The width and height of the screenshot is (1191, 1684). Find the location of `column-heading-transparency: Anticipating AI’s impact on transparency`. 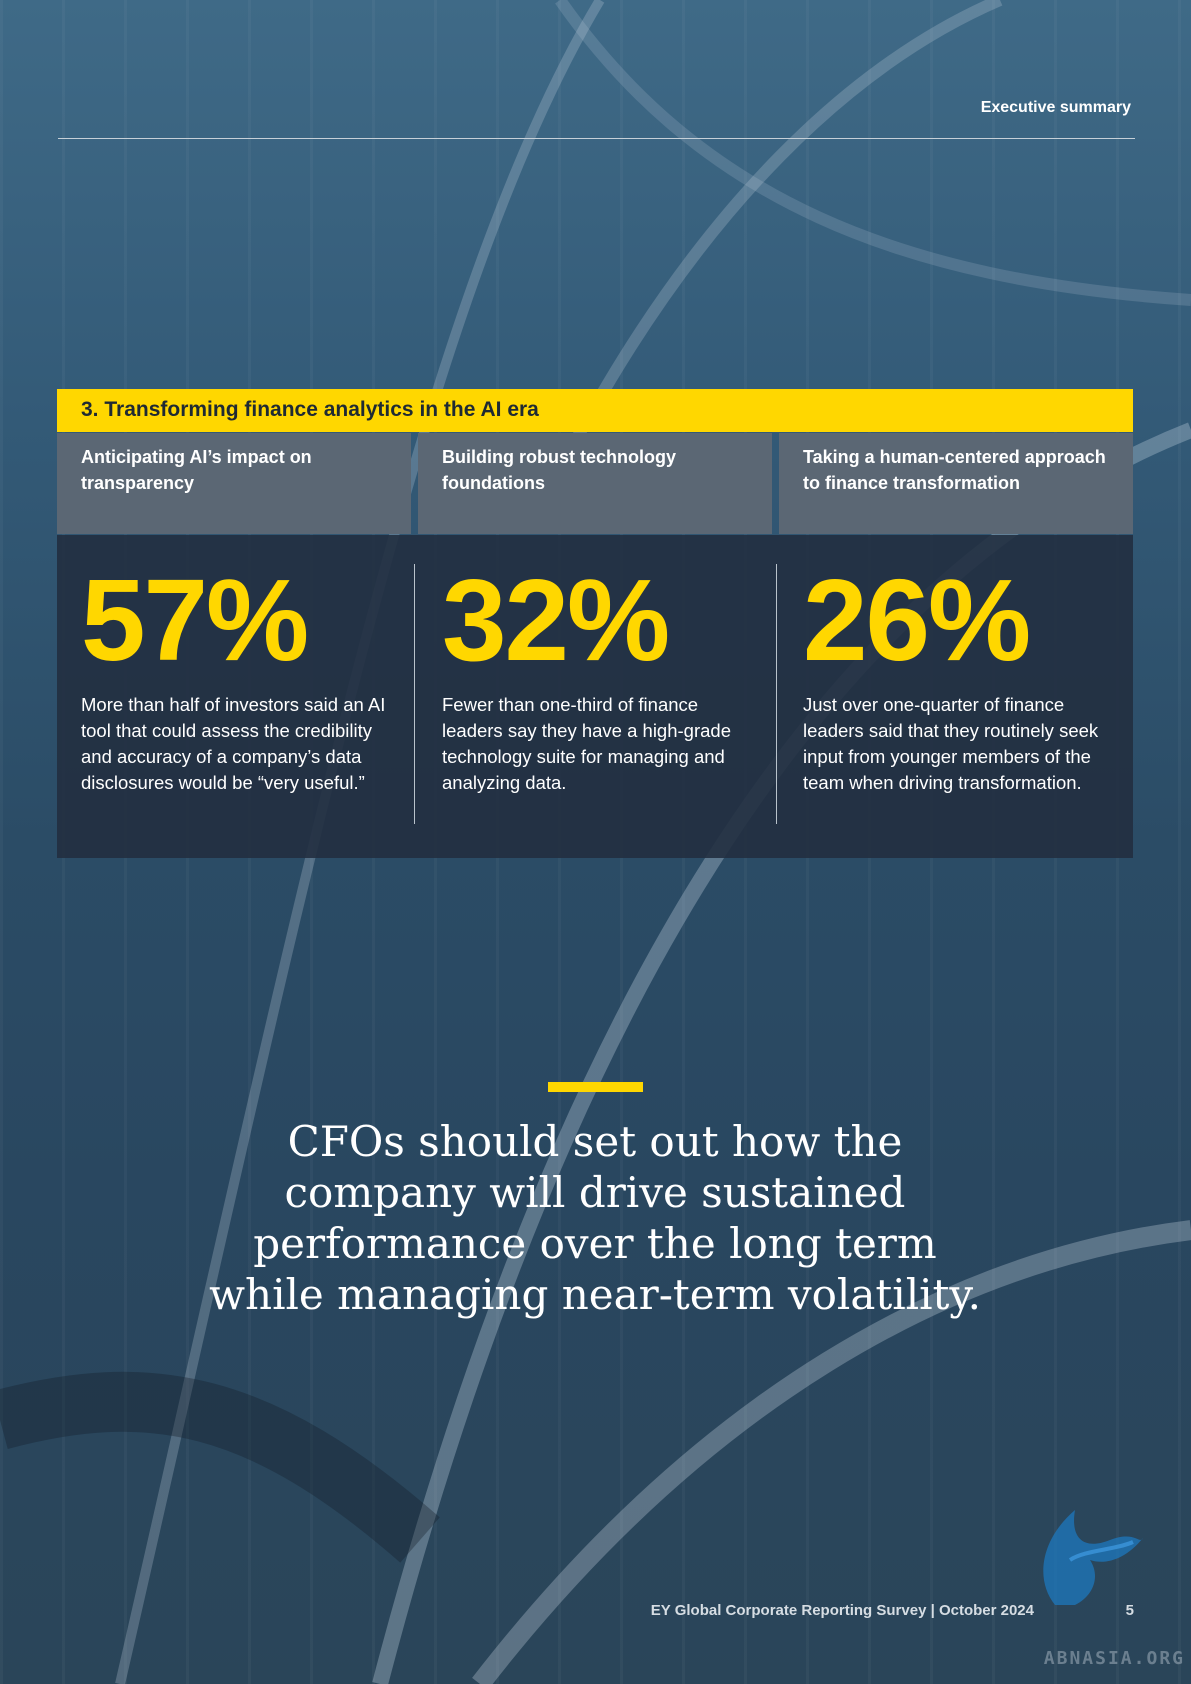

column-heading-transparency: Anticipating AI’s impact on transparency is located at coordinates (234, 483).